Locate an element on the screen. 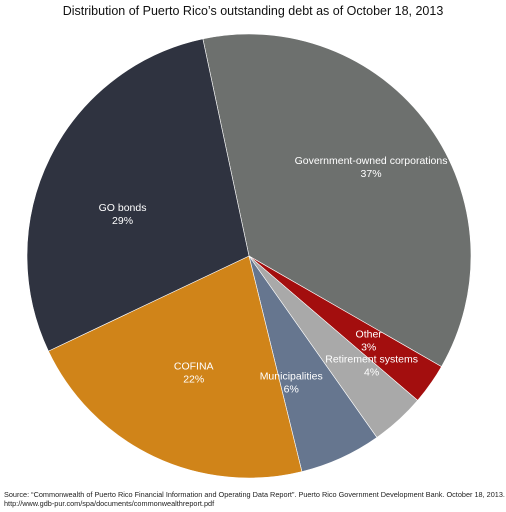  slice-value-cofina: 22% is located at coordinates (193, 379).